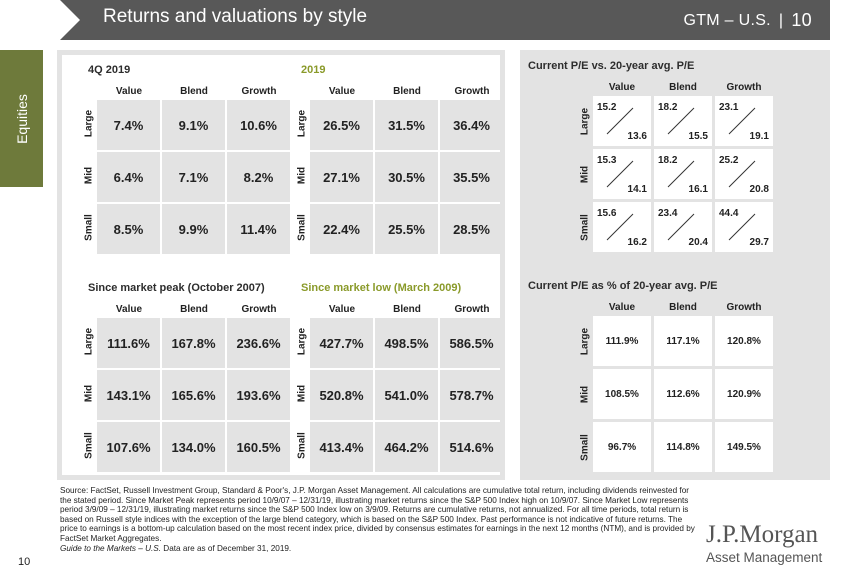 The image size is (850, 587). I want to click on return-cell: 10.6%, so click(258, 125).